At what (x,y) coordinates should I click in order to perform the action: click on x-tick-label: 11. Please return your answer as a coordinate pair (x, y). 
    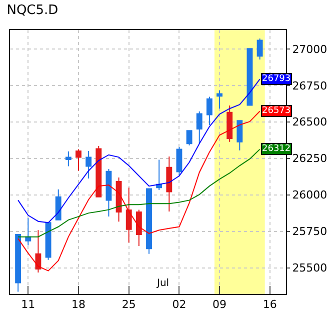
    Looking at the image, I should click on (28, 305).